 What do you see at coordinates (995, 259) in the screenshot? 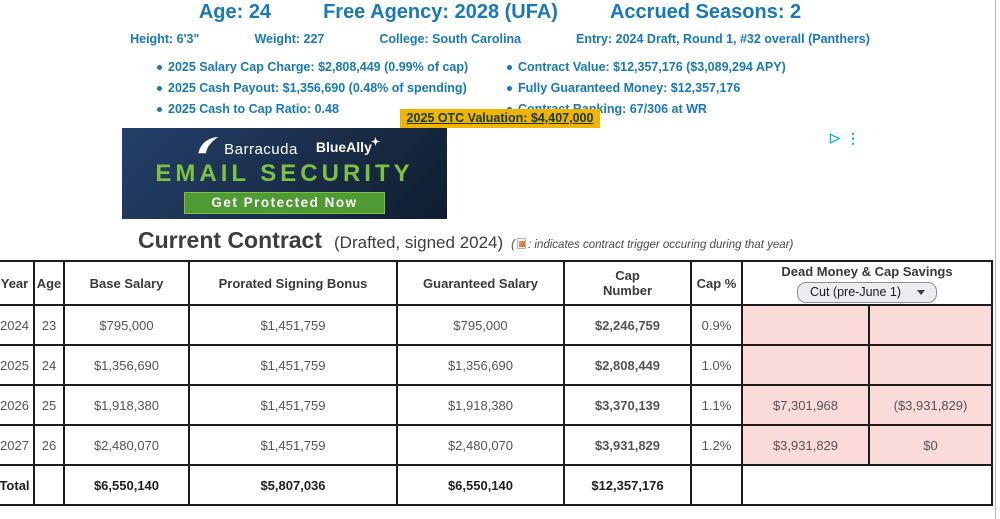
I see `page-edge-divider` at bounding box center [995, 259].